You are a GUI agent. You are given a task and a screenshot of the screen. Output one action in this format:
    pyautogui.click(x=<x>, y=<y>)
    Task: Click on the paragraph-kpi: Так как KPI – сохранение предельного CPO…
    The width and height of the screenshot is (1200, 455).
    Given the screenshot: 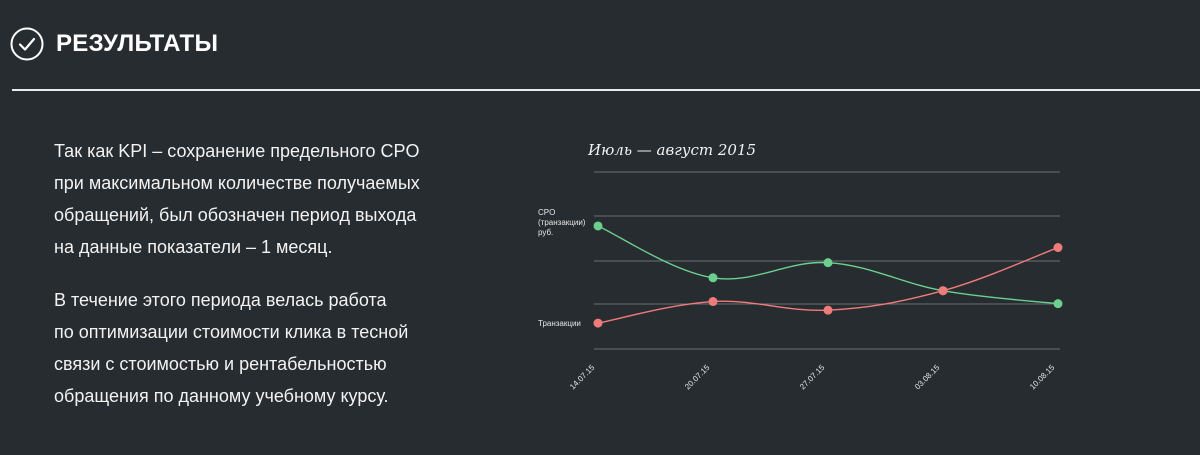 What is the action you would take?
    pyautogui.click(x=237, y=199)
    